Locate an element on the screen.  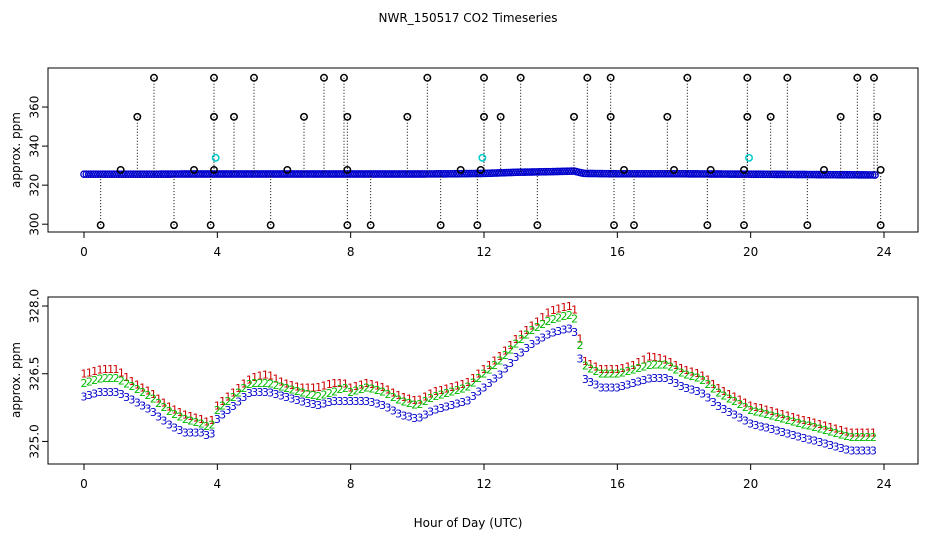
cyan_points-point is located at coordinates (482, 157).